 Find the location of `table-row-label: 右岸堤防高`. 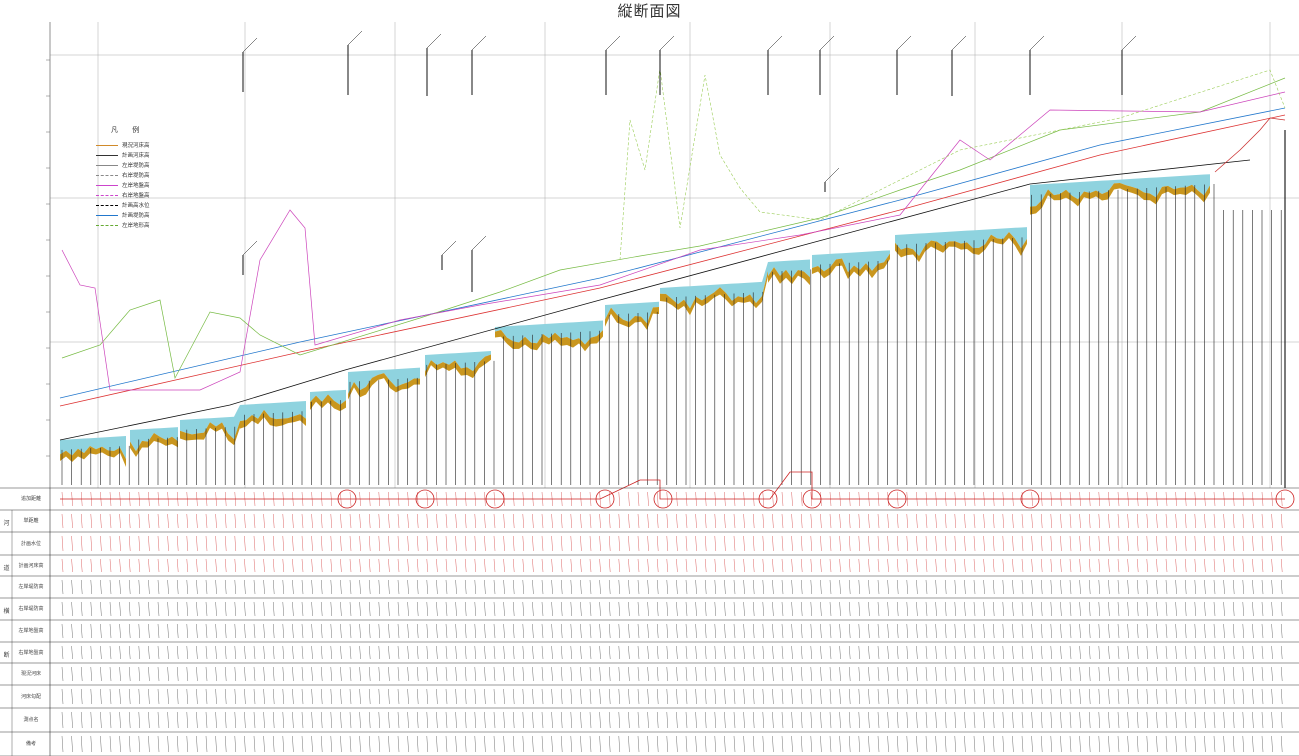

table-row-label: 右岸堤防高 is located at coordinates (31, 609).